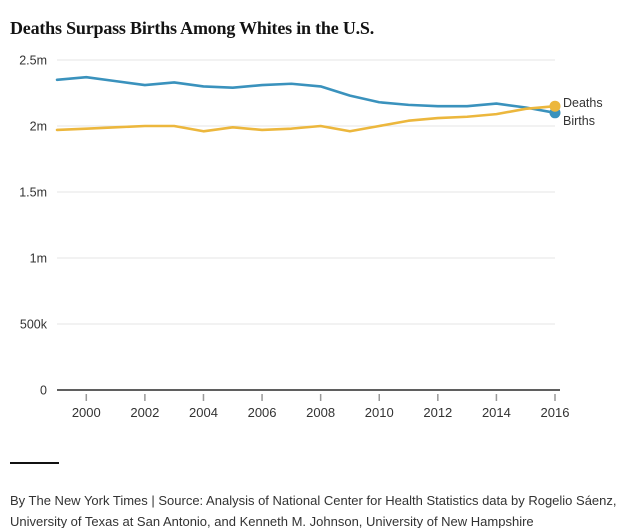  I want to click on y-axis-tick-label: 1m, so click(38, 259).